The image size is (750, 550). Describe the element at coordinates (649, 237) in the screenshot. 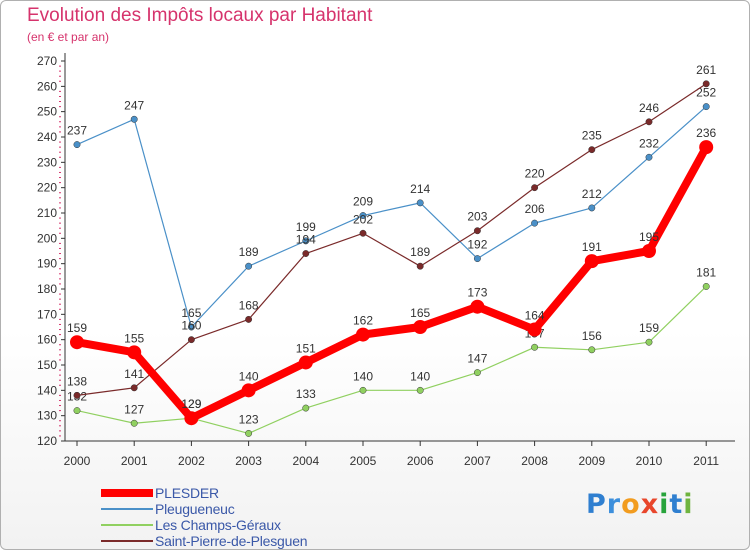

I see `data-label: 195` at that location.